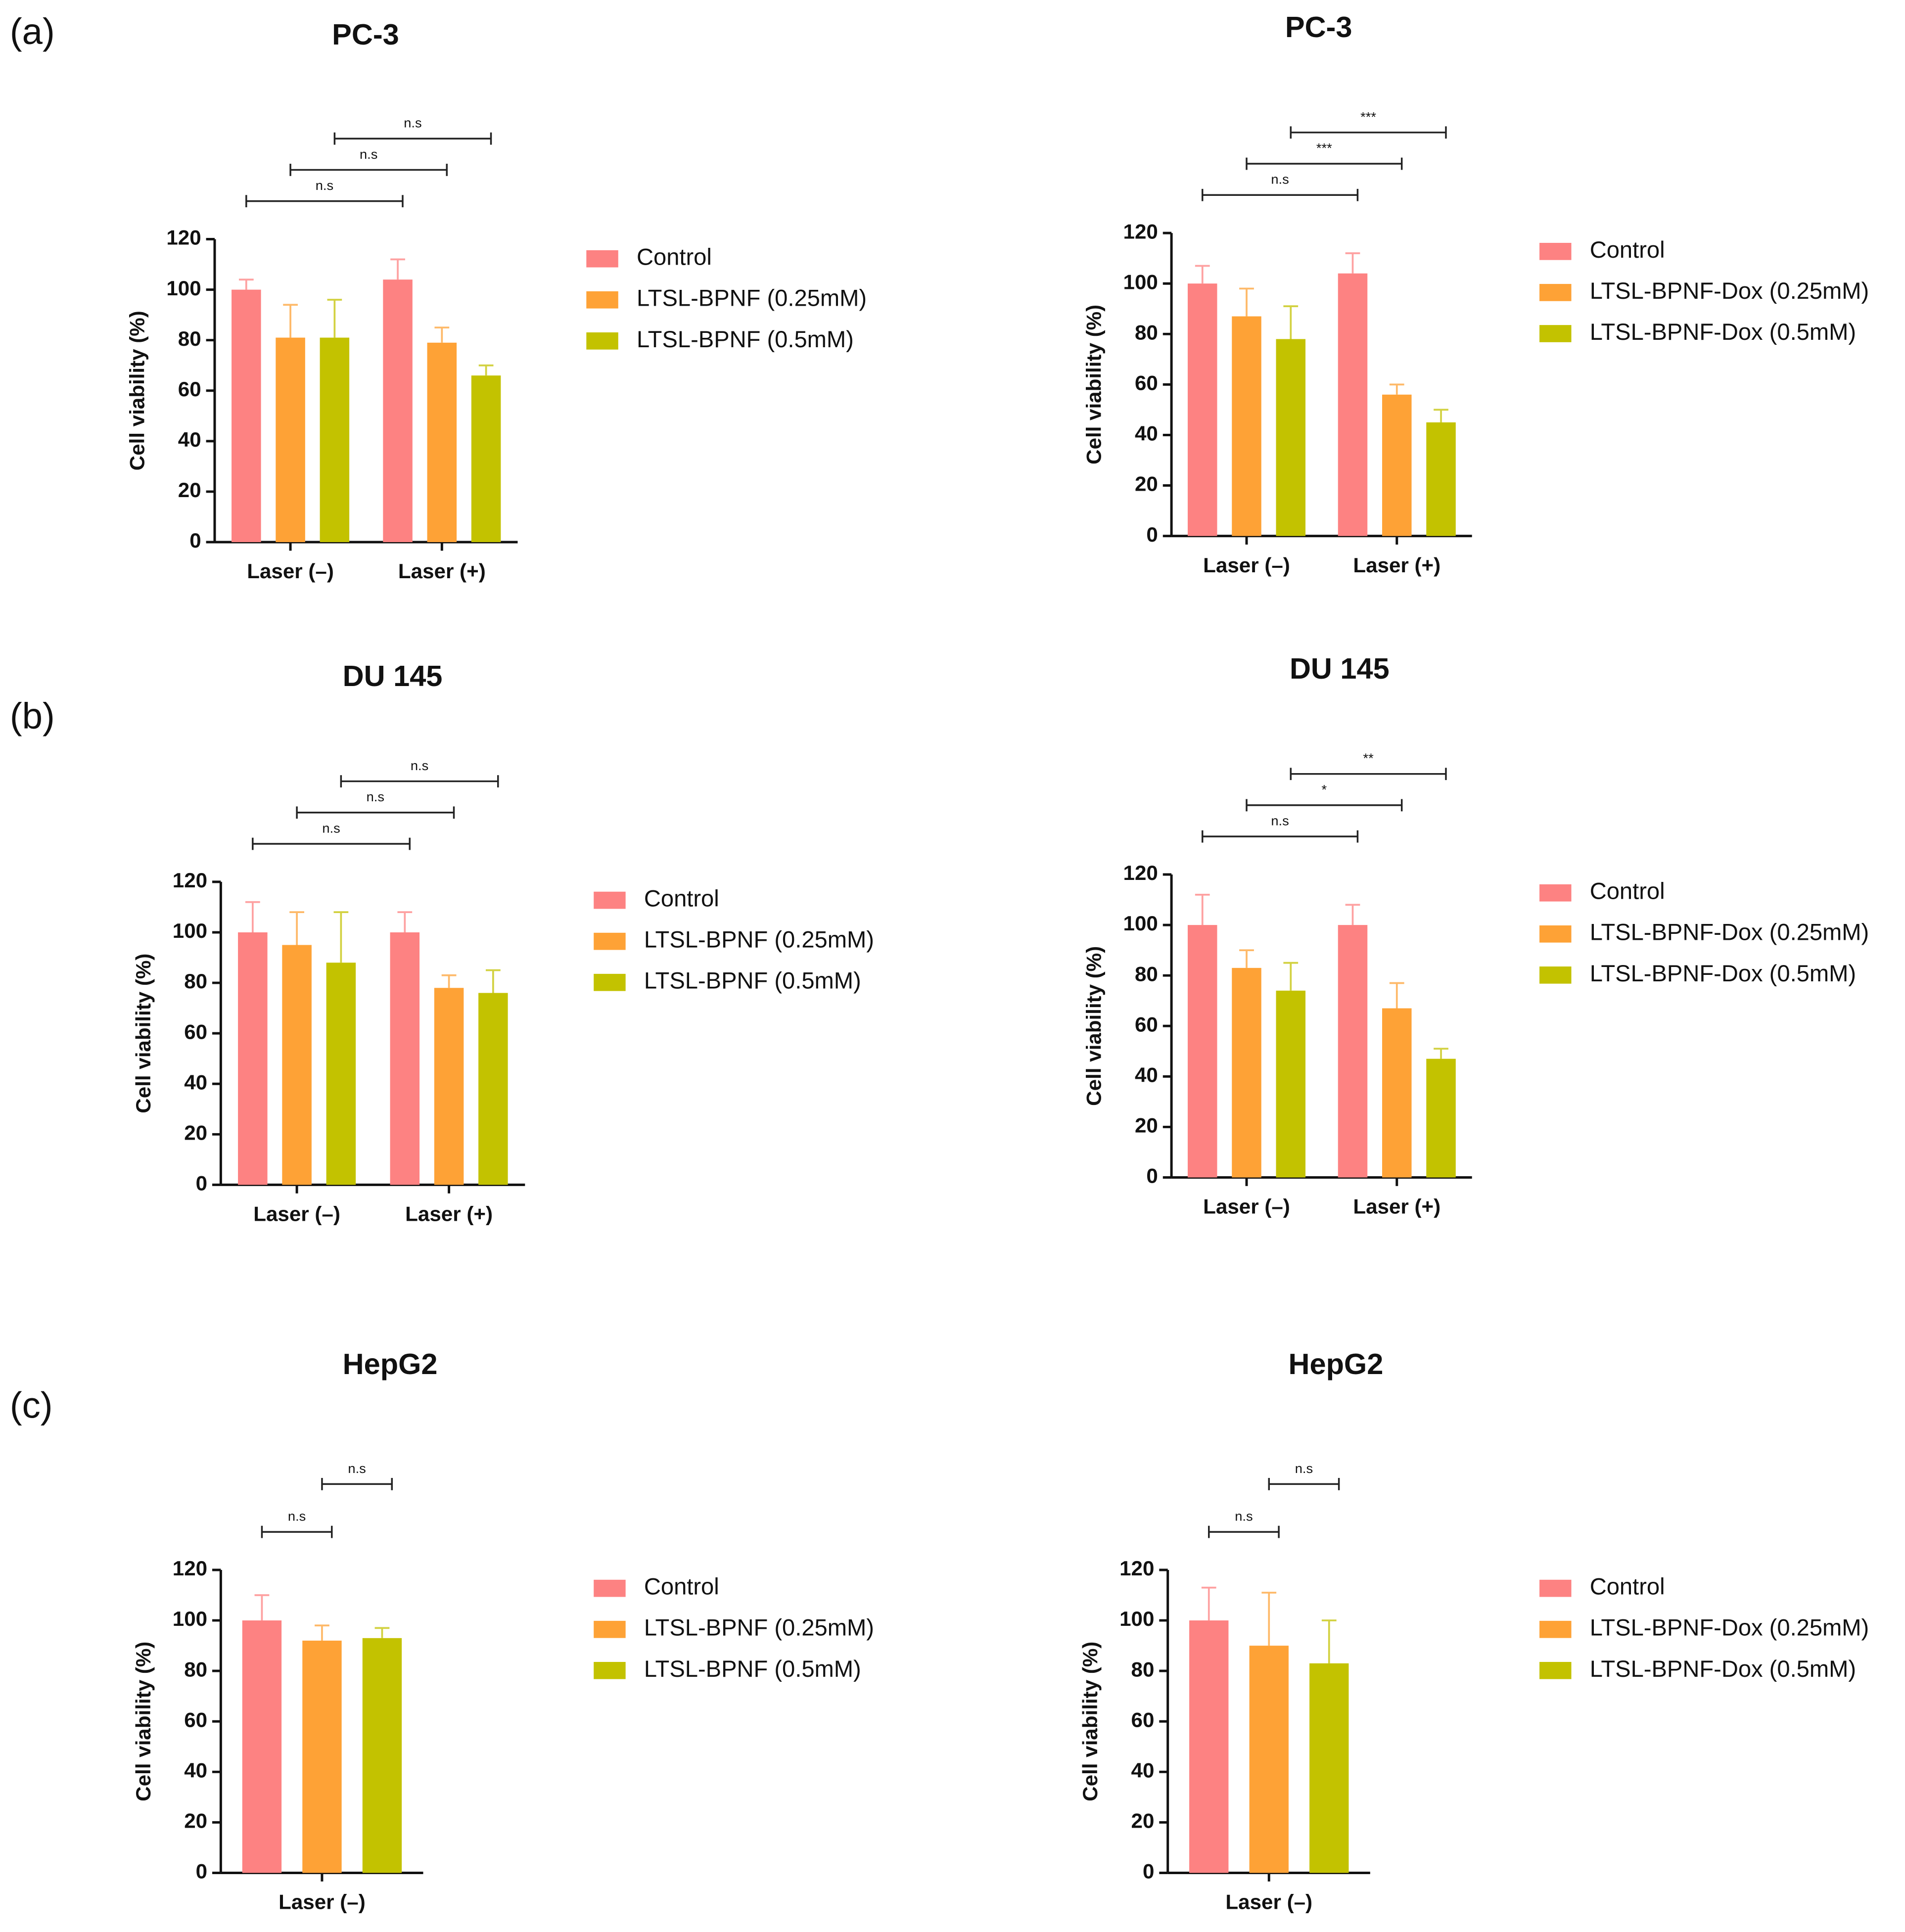  Describe the element at coordinates (32, 32) in the screenshot. I see `panel-label: (a)` at that location.